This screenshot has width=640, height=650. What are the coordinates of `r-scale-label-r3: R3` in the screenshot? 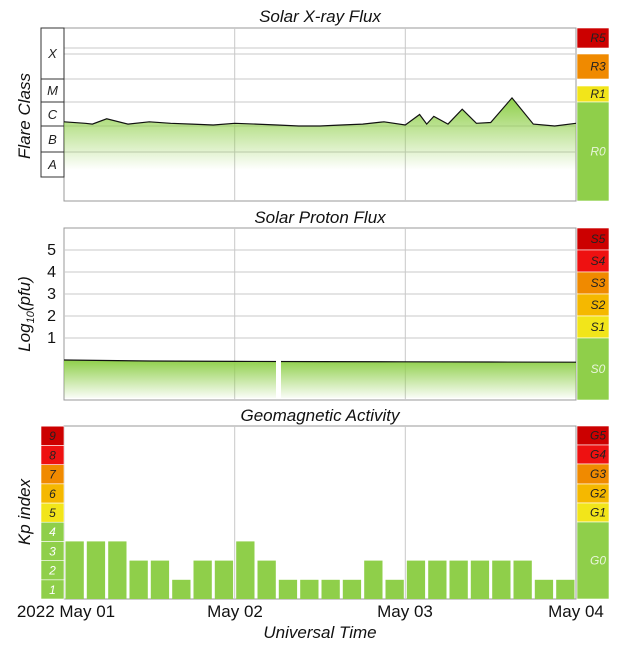 It's located at (598, 67).